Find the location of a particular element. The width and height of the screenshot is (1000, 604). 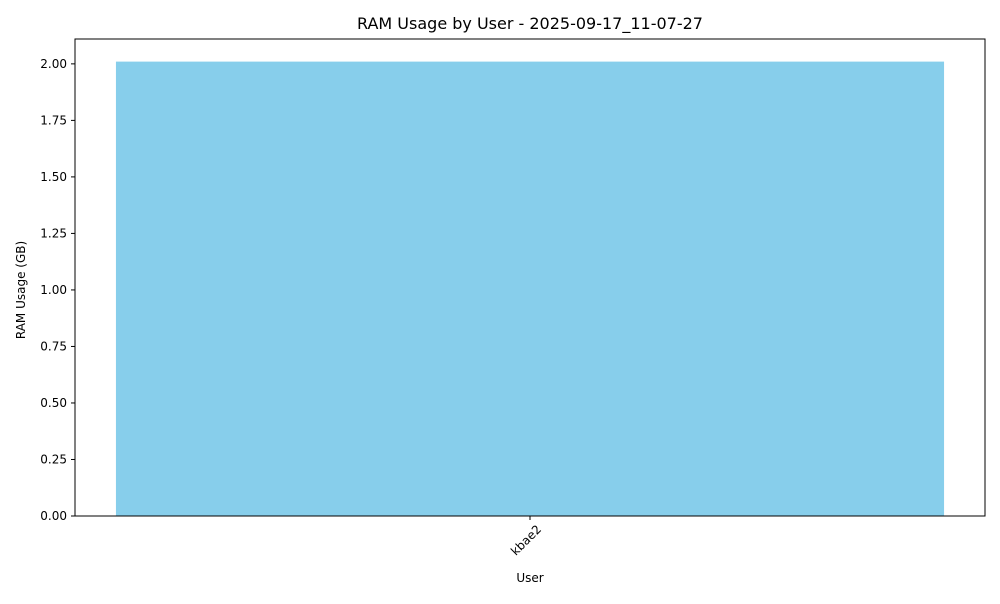

y-tick-label: 2.00 is located at coordinates (53, 64).